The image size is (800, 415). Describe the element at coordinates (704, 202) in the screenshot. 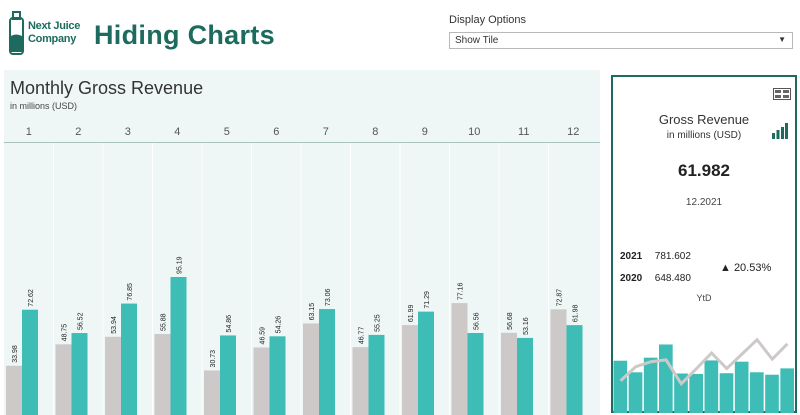

I see `tile-period: 12.2021` at that location.